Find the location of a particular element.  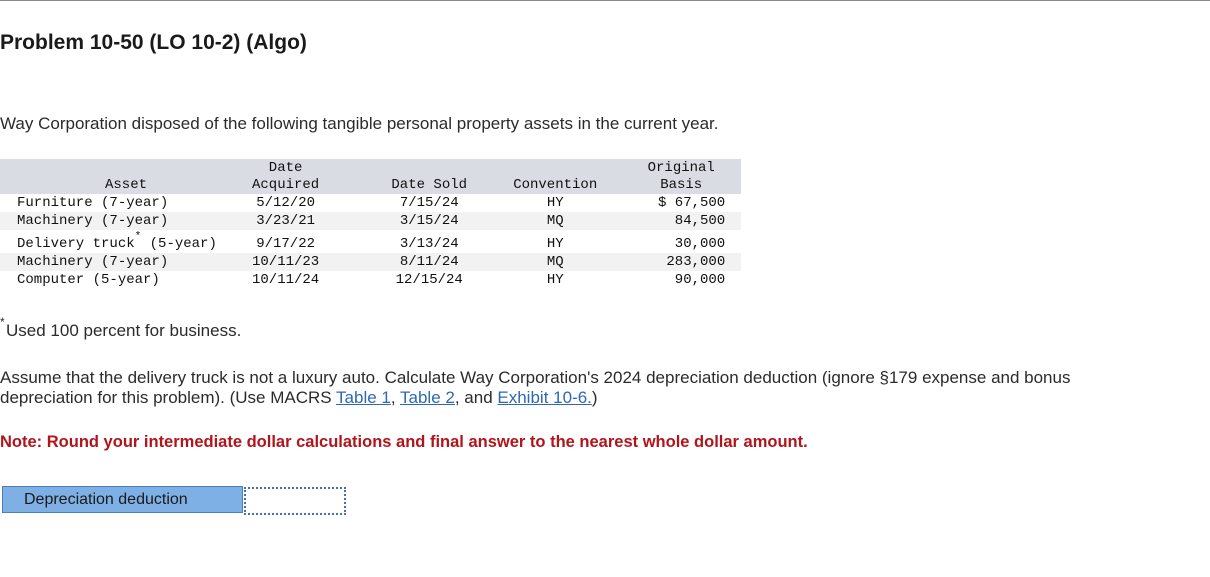

cell-original-basis: 30,000 is located at coordinates (700, 244).